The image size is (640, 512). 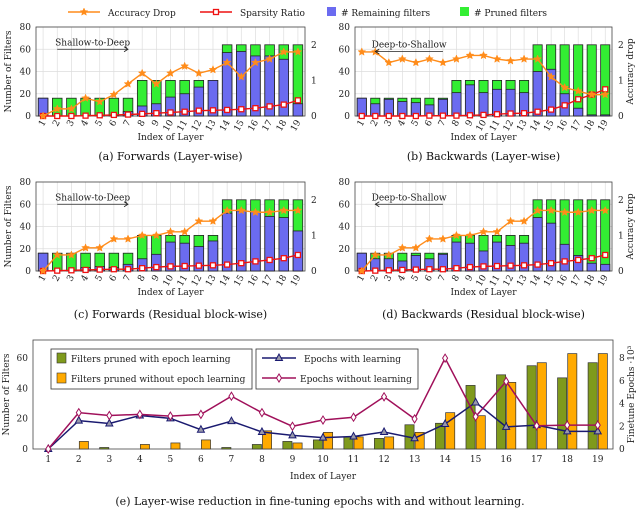 What do you see at coordinates (352, 360) in the screenshot?
I see `legend-epochs-with-label: Epochs with learning` at bounding box center [352, 360].